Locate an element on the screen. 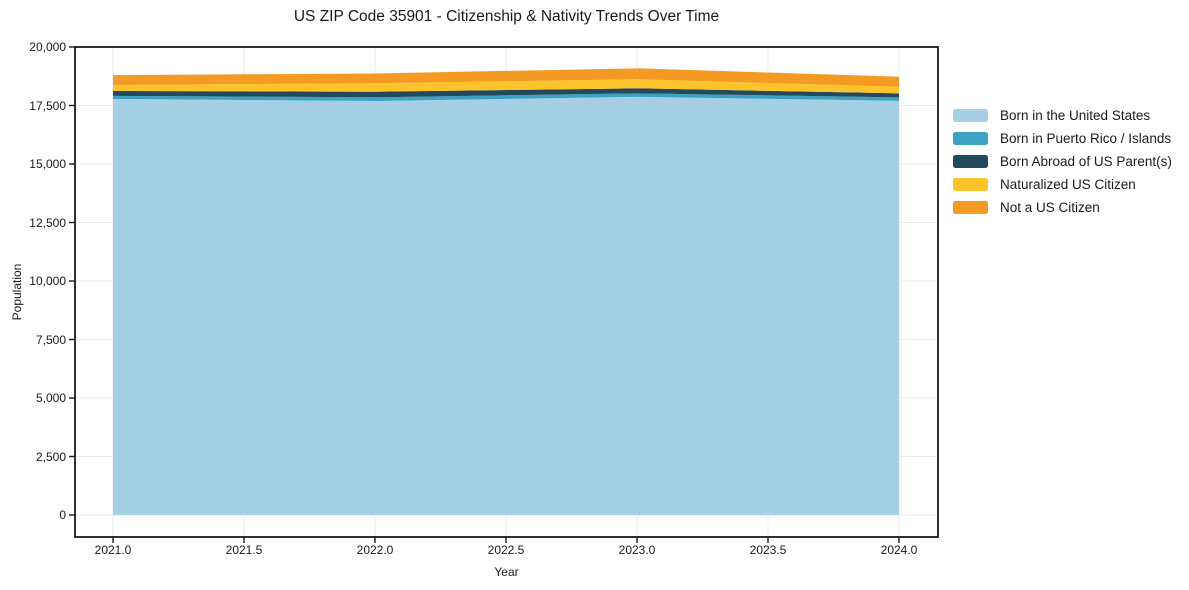 Image resolution: width=1189 pixels, height=590 pixels. y-tick-label: 5,000 is located at coordinates (50, 398).